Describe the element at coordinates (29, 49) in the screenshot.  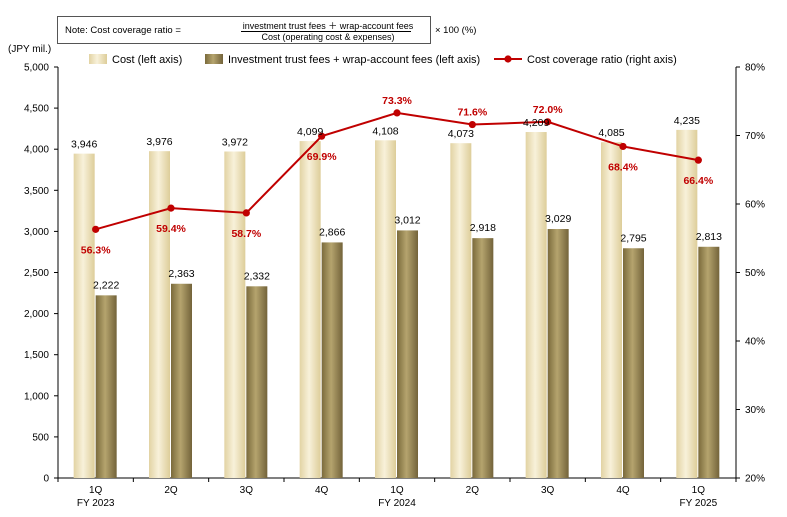
I see `y-axis-unit-label: (JPY mil.)` at that location.